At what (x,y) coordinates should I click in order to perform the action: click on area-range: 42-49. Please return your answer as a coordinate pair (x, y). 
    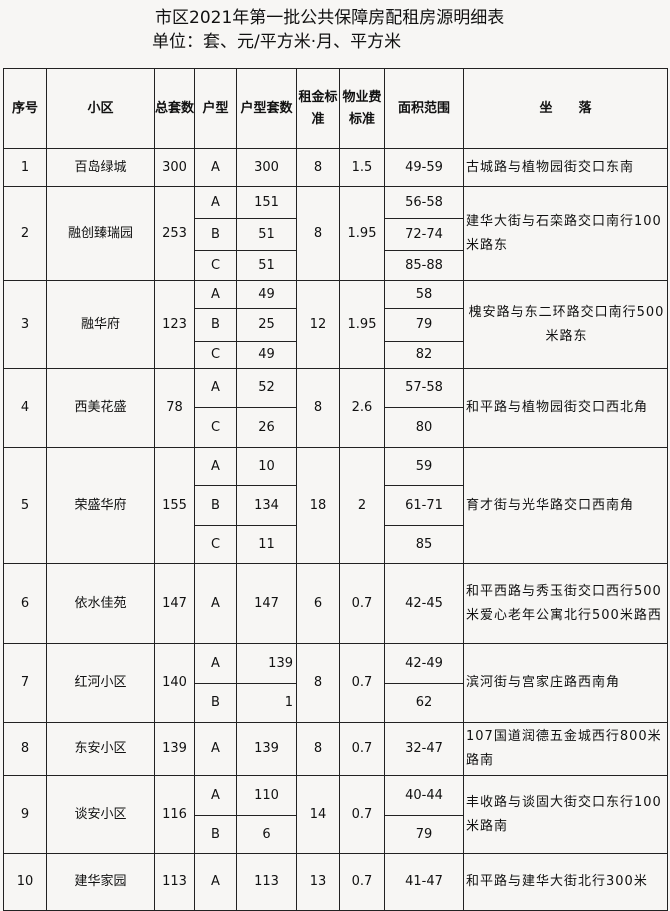
    Looking at the image, I should click on (424, 663).